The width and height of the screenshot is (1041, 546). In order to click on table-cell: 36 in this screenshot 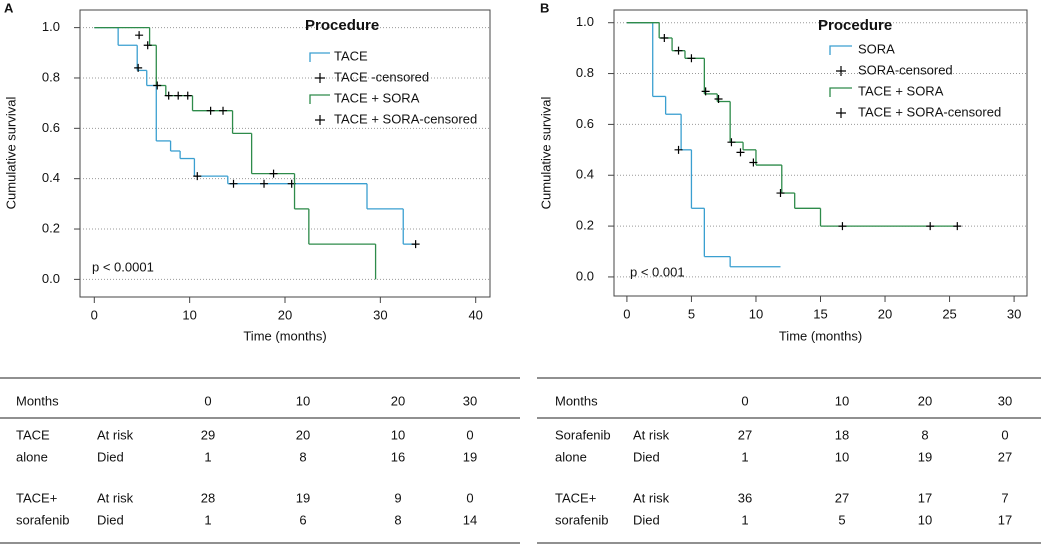, I will do `click(745, 497)`.